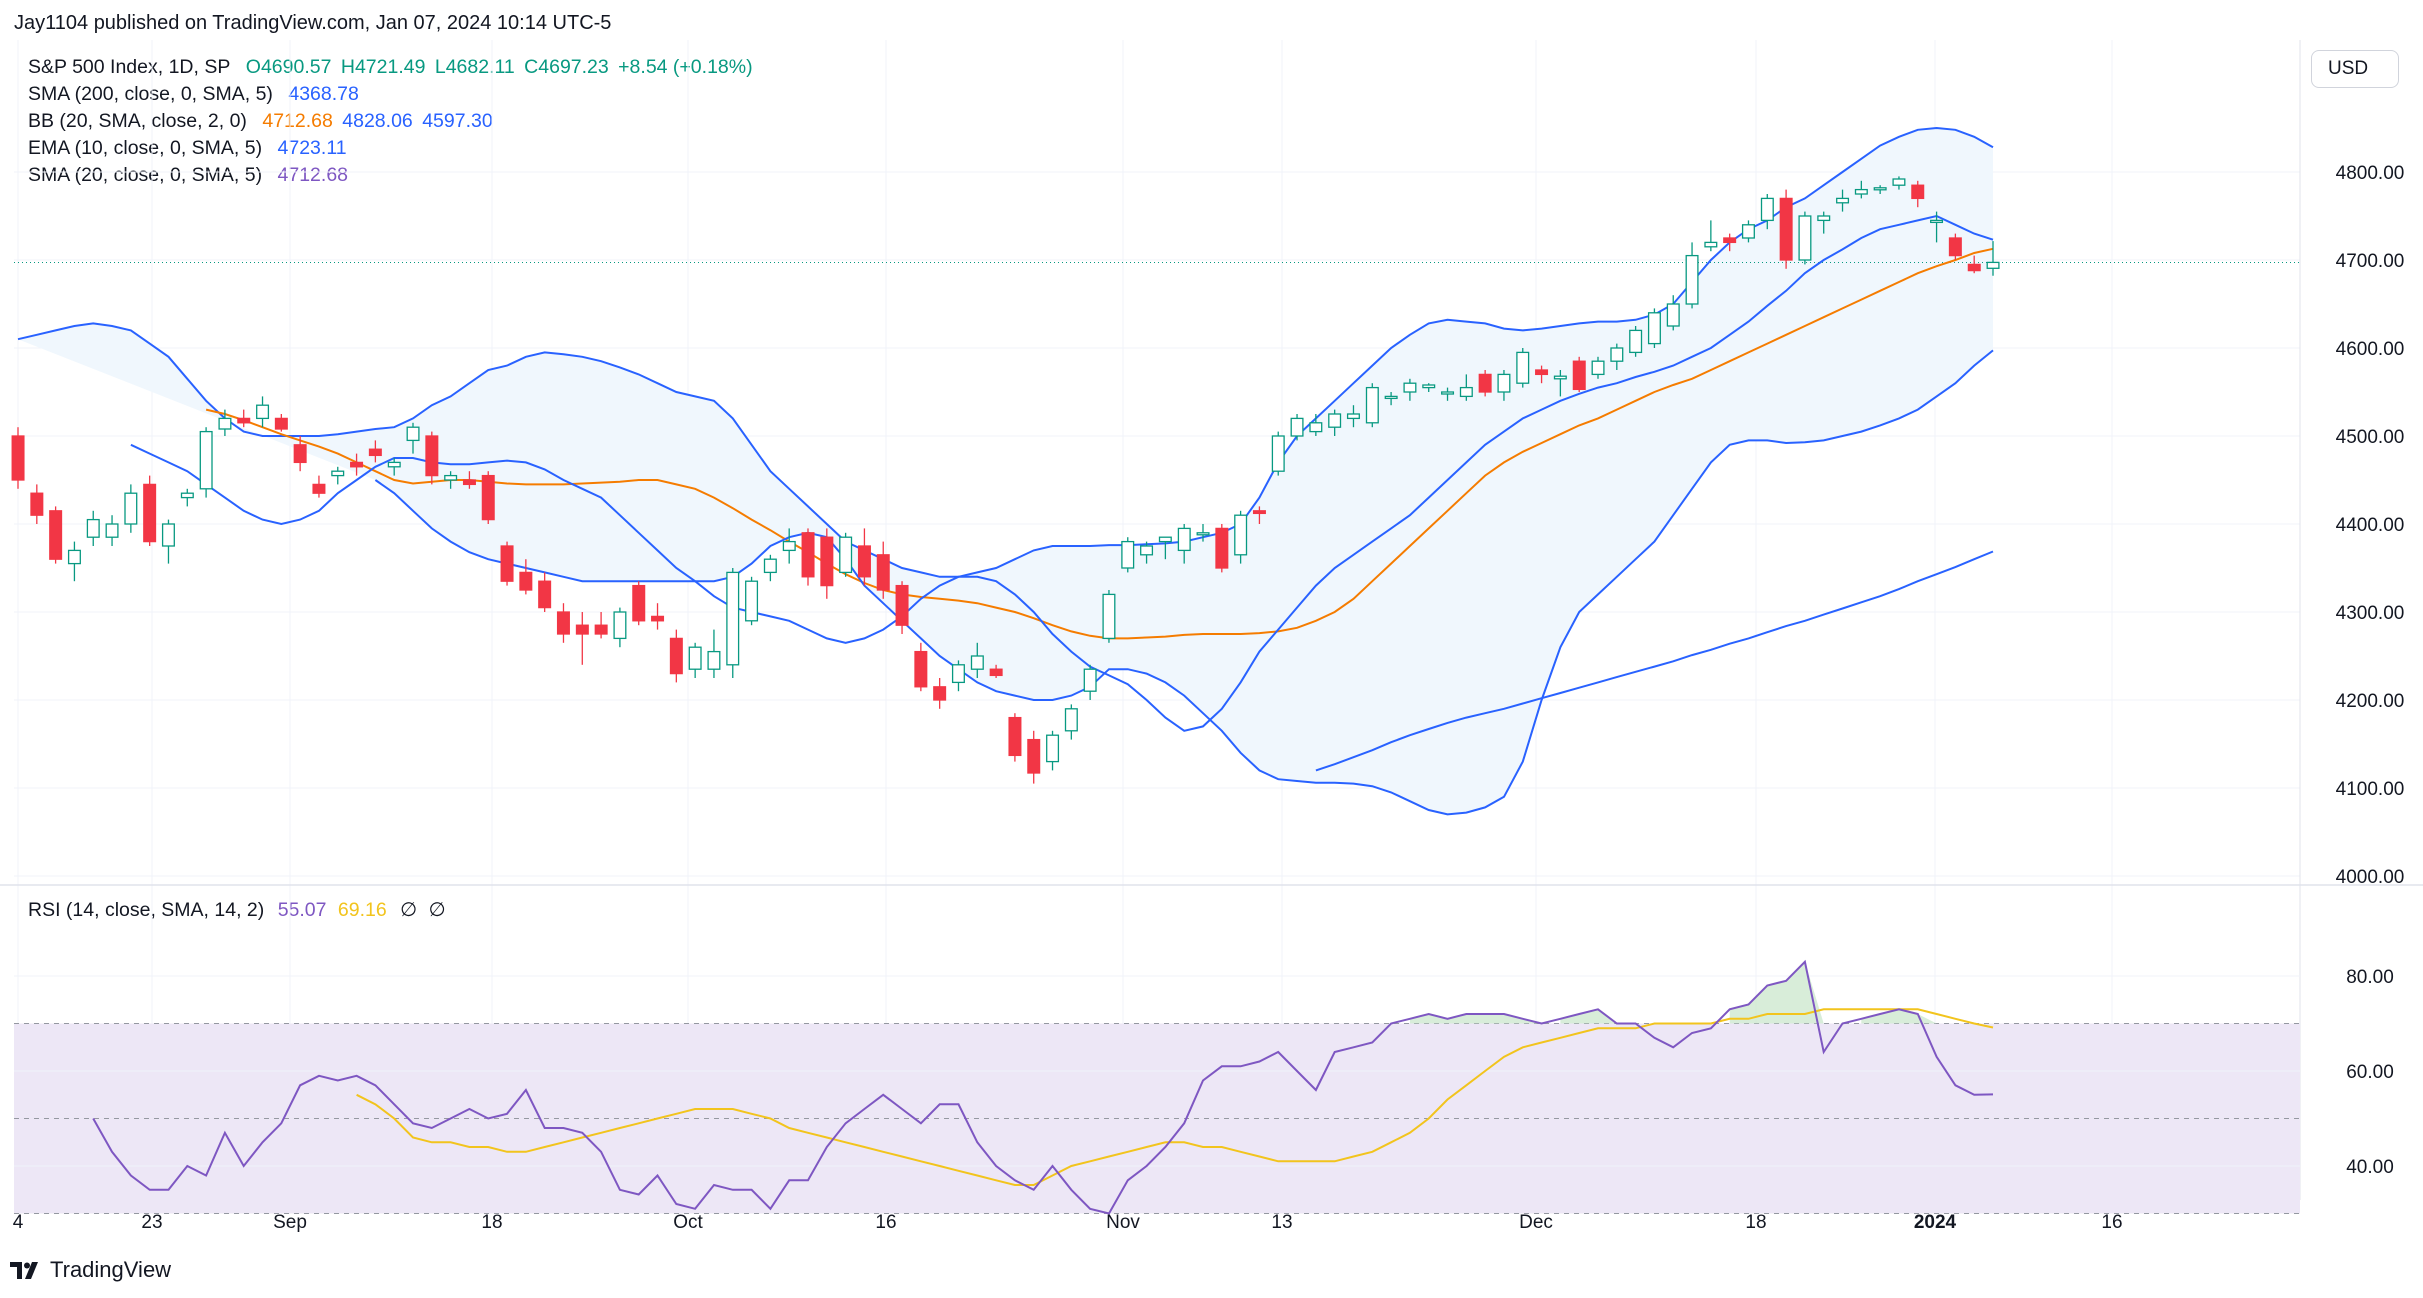 The height and width of the screenshot is (1298, 2423). Describe the element at coordinates (383, 67) in the screenshot. I see `high-value: H4721.49` at that location.